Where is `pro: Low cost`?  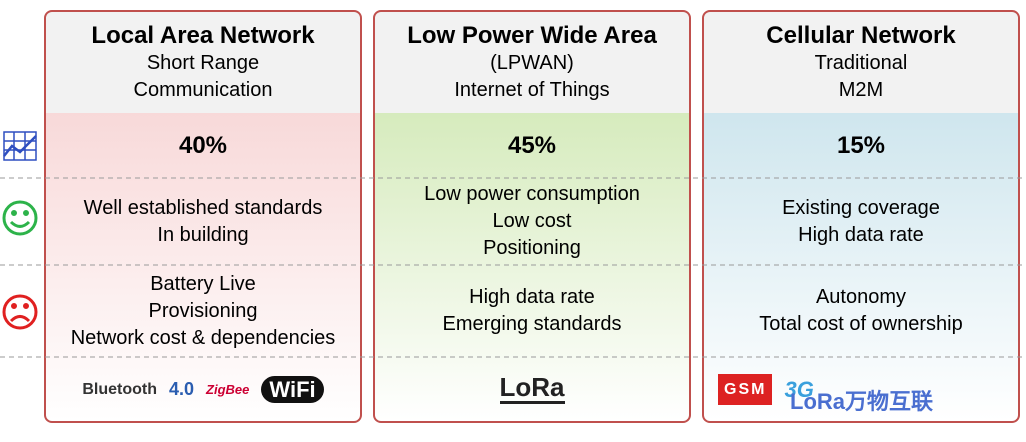 pro: Low cost is located at coordinates (532, 221).